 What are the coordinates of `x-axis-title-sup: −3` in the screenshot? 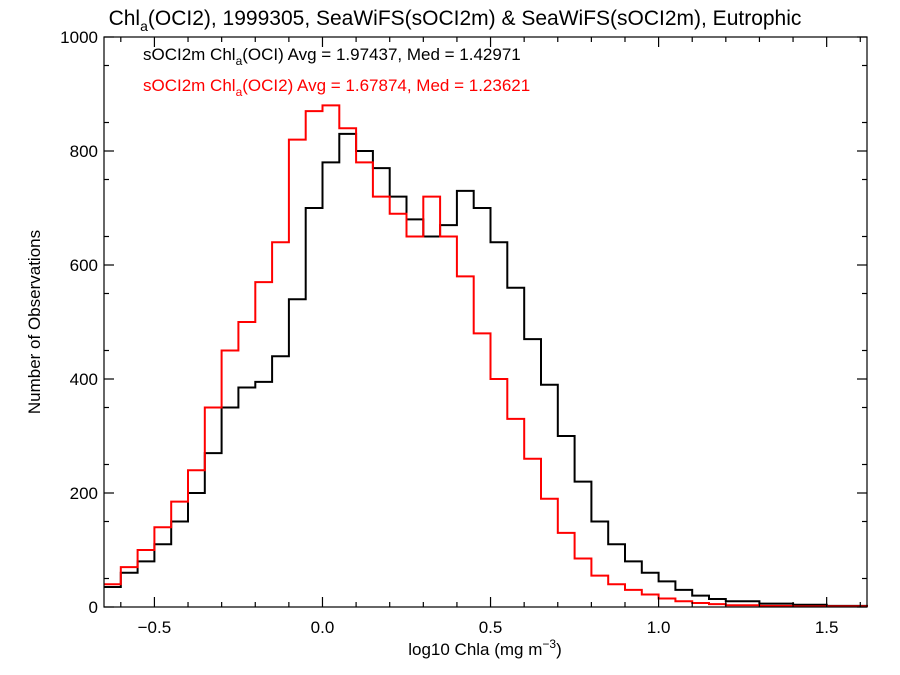 It's located at (549, 644).